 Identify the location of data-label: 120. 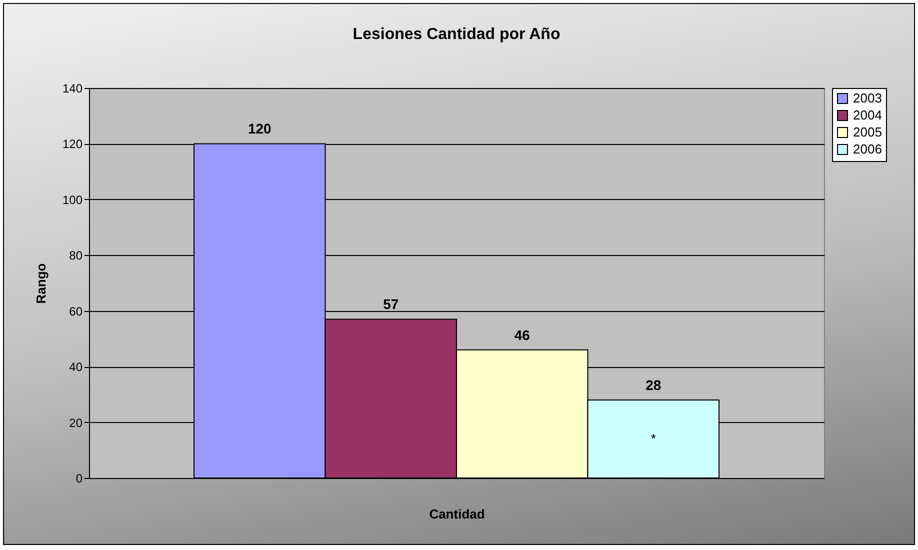
(260, 128).